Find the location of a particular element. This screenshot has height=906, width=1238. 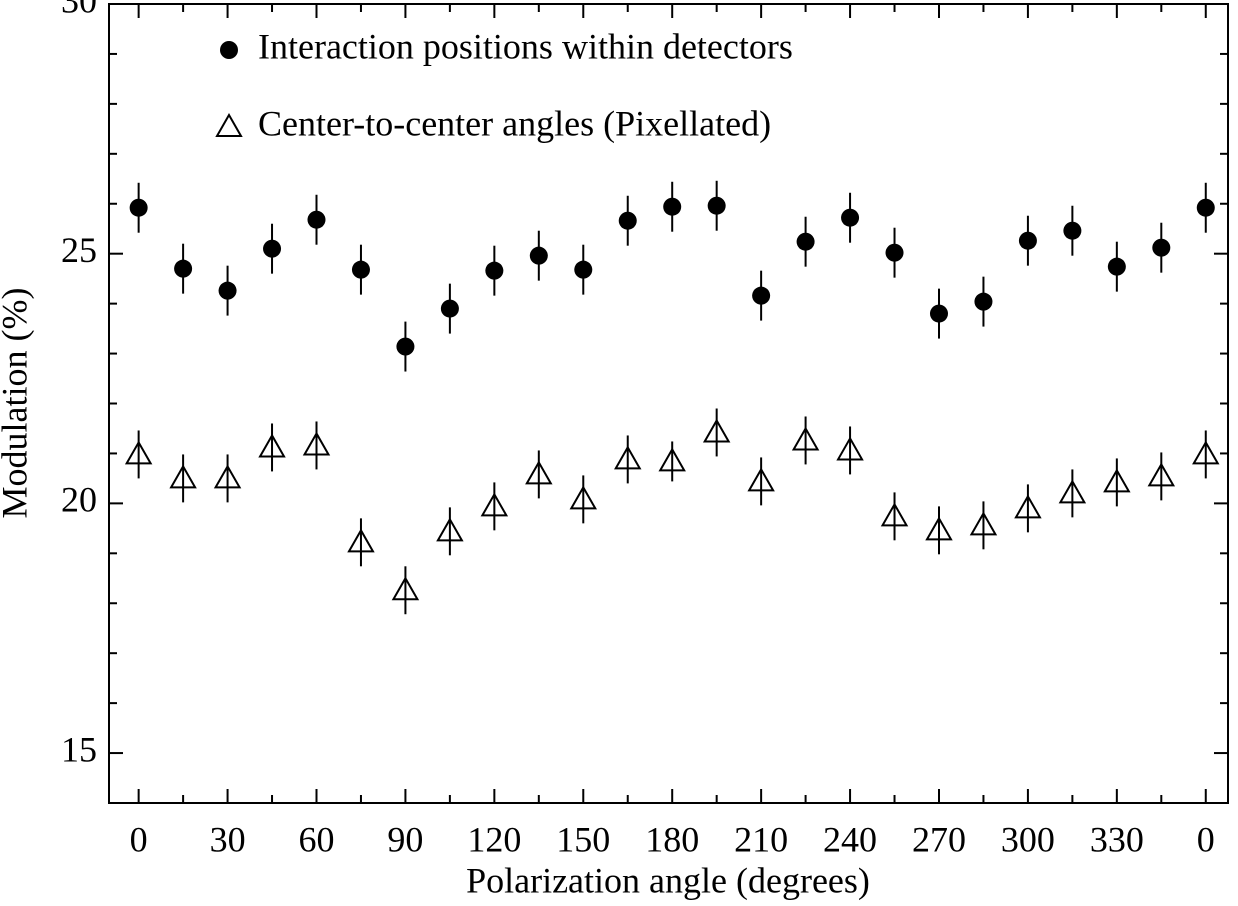

y-tick-label: 25 is located at coordinates (79, 250).